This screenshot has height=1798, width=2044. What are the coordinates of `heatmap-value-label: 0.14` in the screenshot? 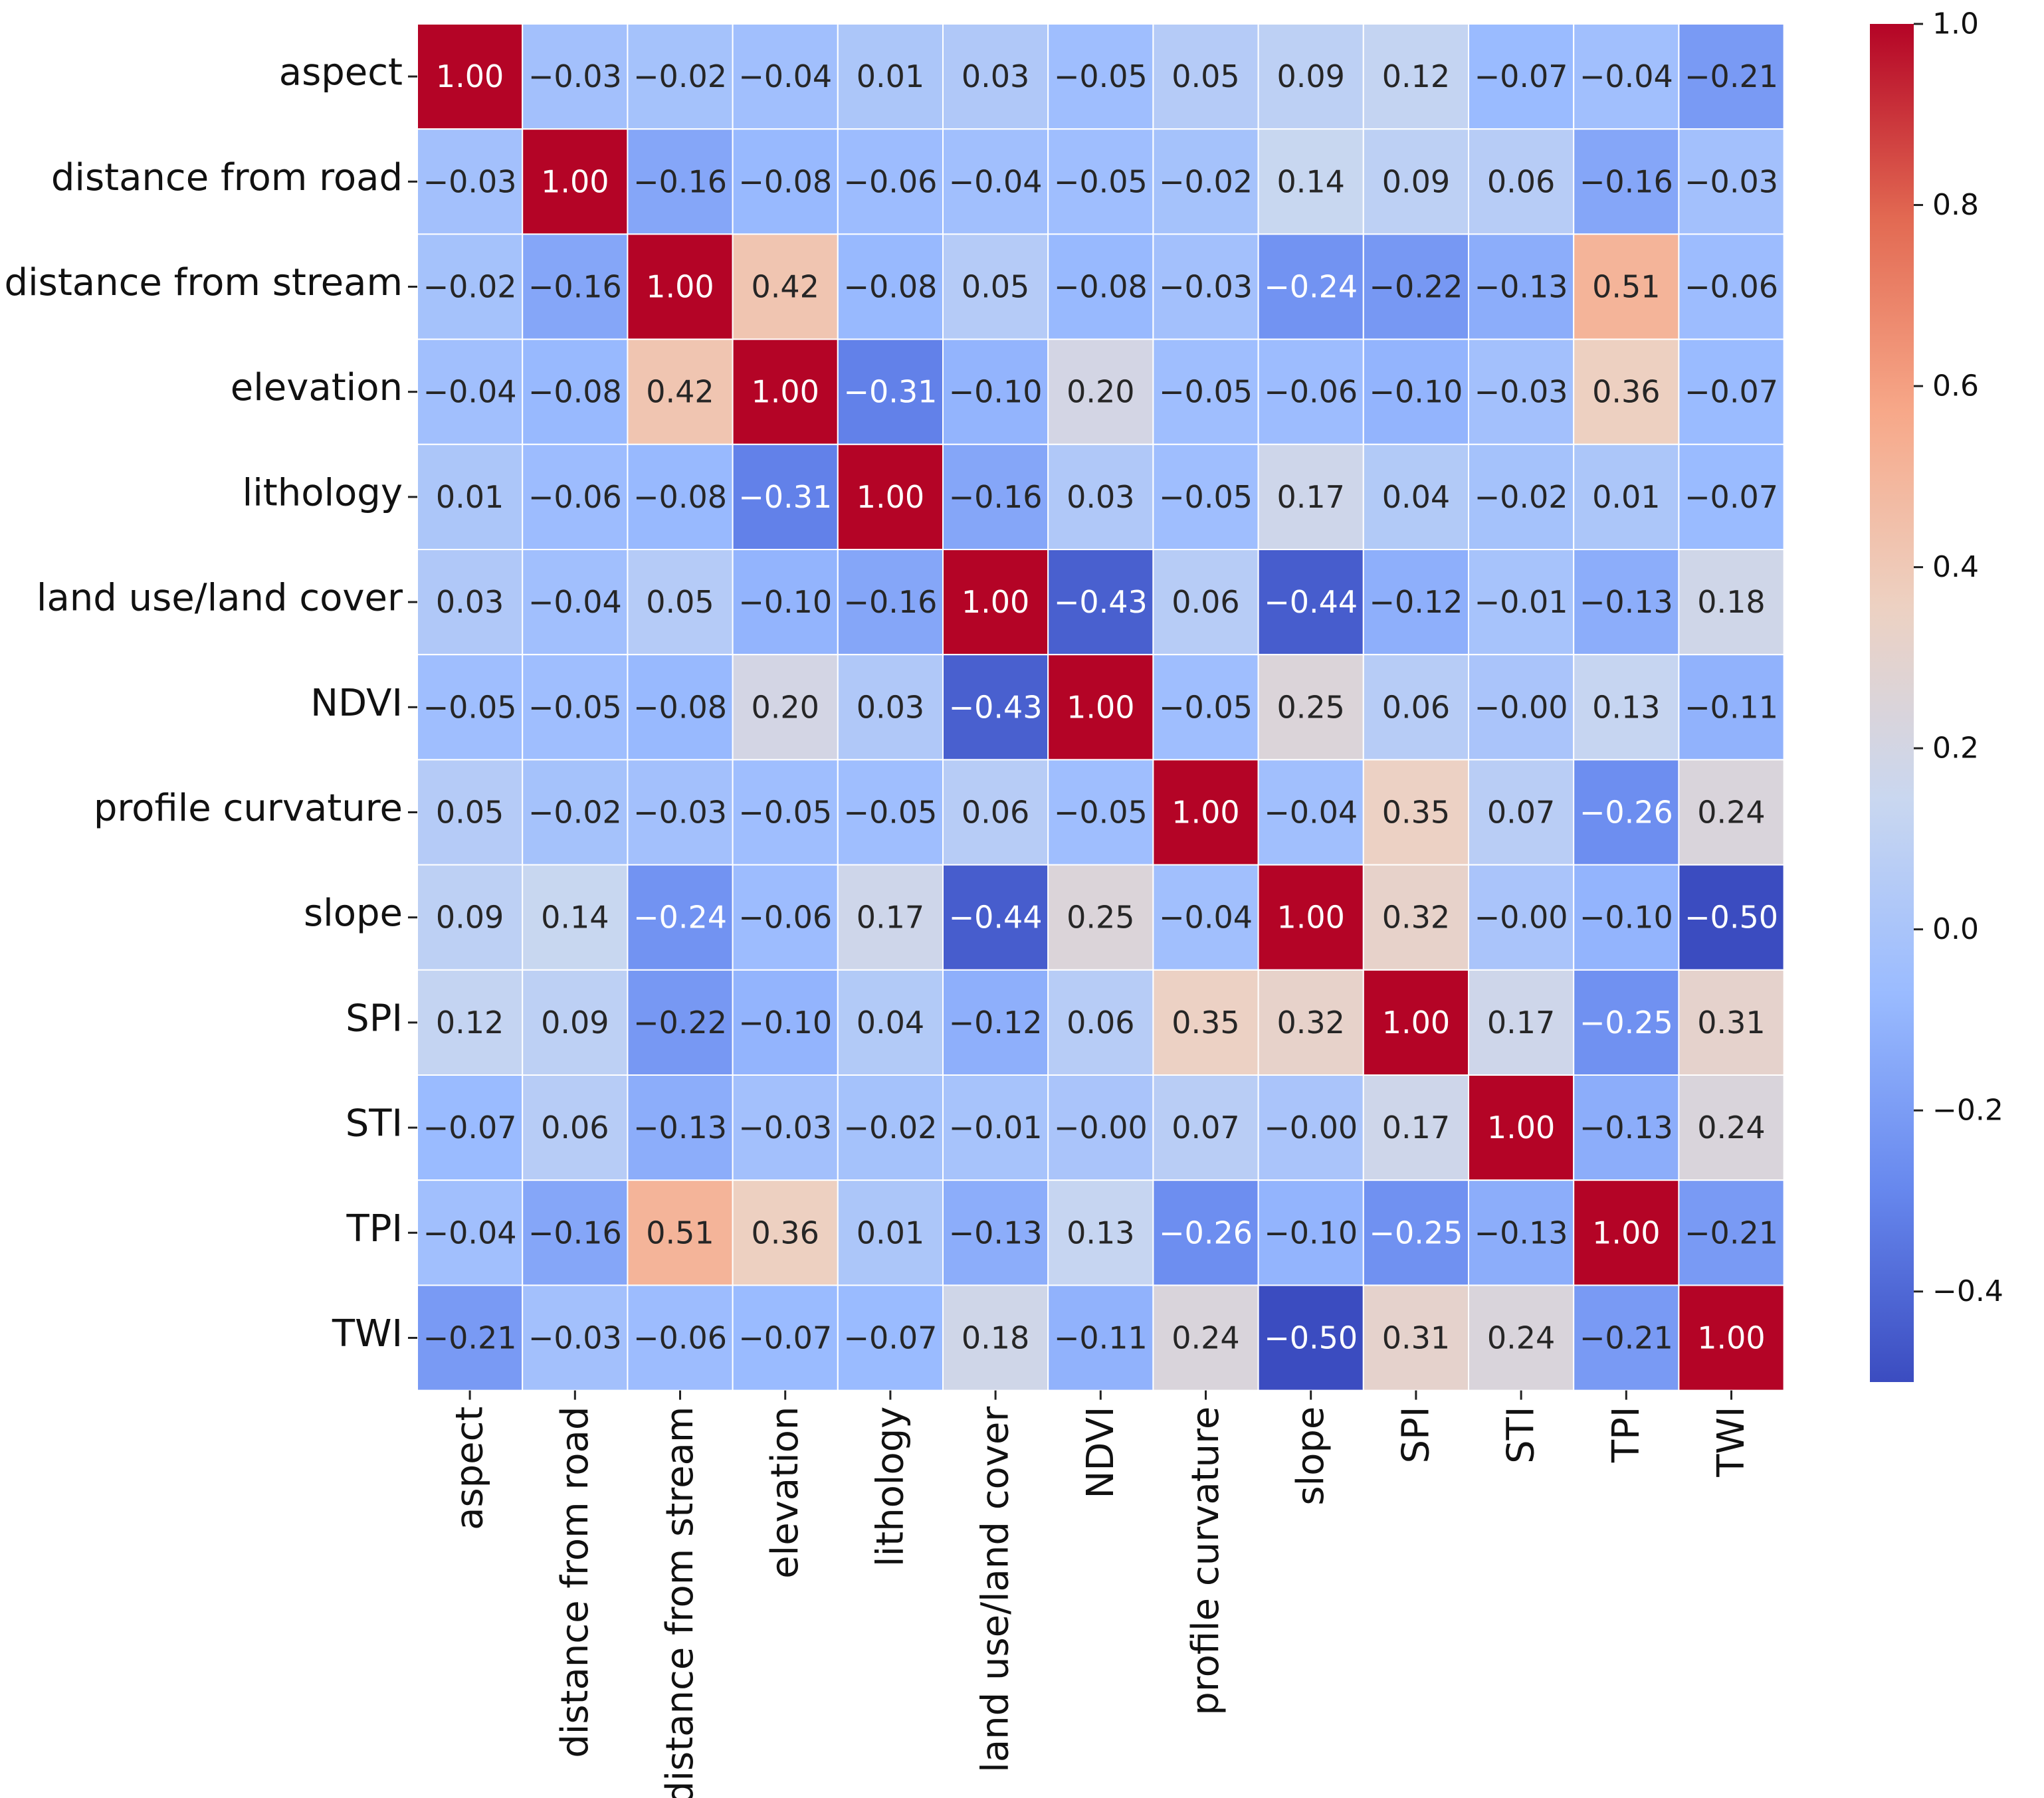 It's located at (575, 918).